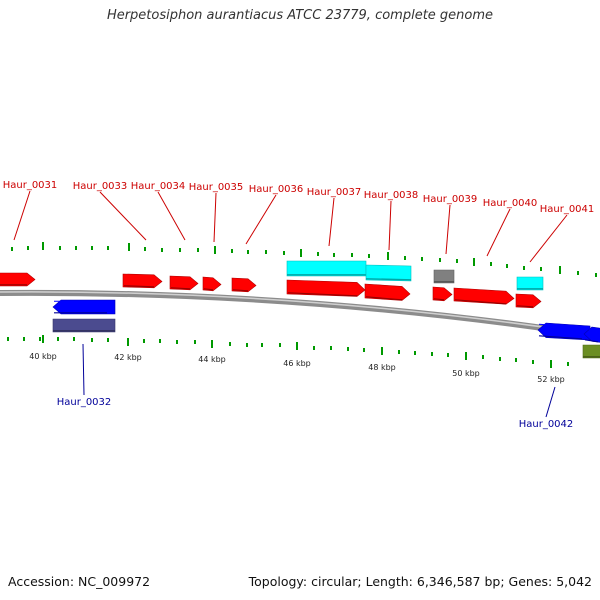 This screenshot has height=600, width=600. Describe the element at coordinates (297, 363) in the screenshot. I see `scale-label-3: 46 kbp` at that location.